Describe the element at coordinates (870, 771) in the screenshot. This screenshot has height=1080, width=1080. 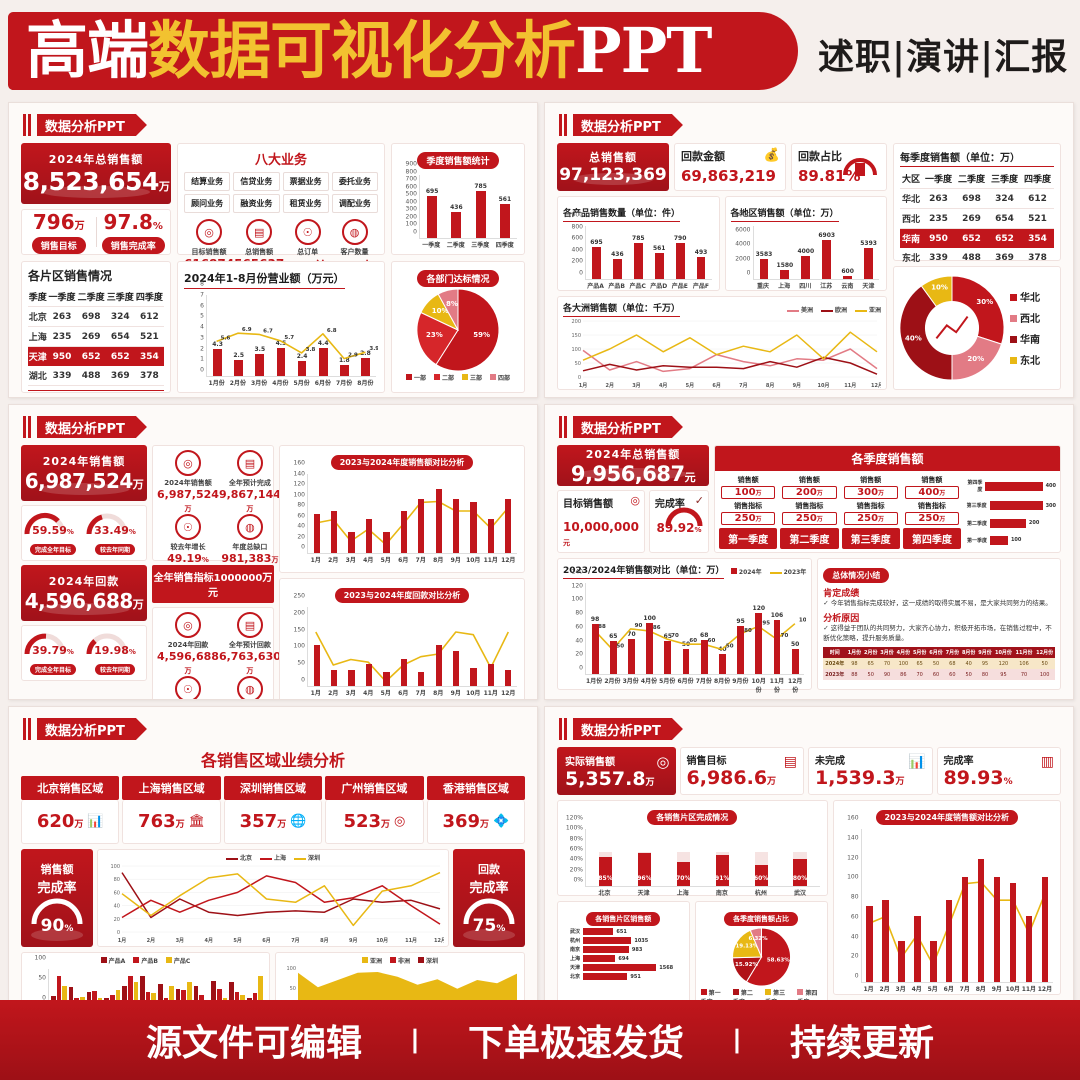
I see `s6-kpi-card: 未完成 1,539.3万 📊` at that location.